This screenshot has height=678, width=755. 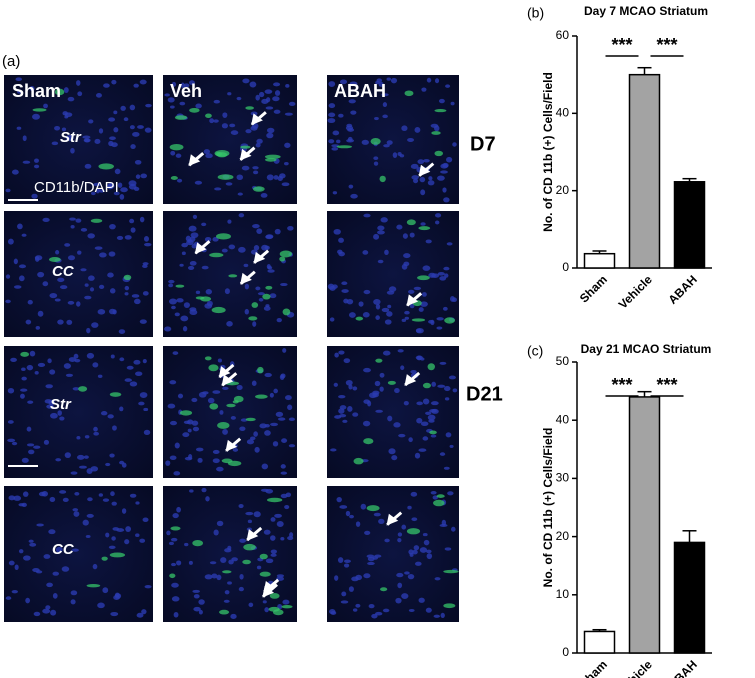 What do you see at coordinates (563, 594) in the screenshot?
I see `y-tick-label: 10` at bounding box center [563, 594].